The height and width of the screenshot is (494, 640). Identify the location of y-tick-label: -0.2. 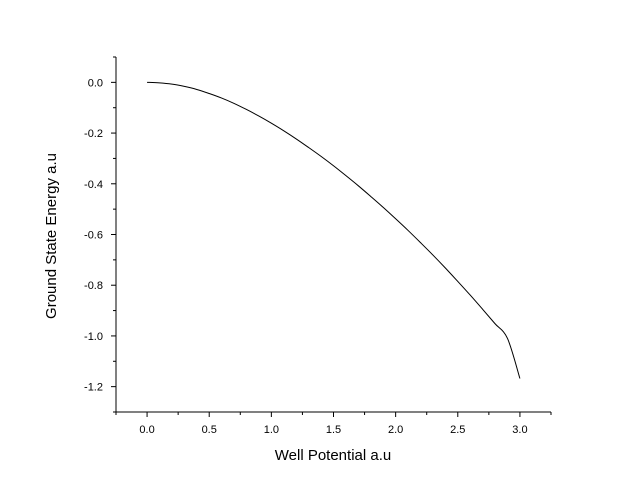
(93, 134).